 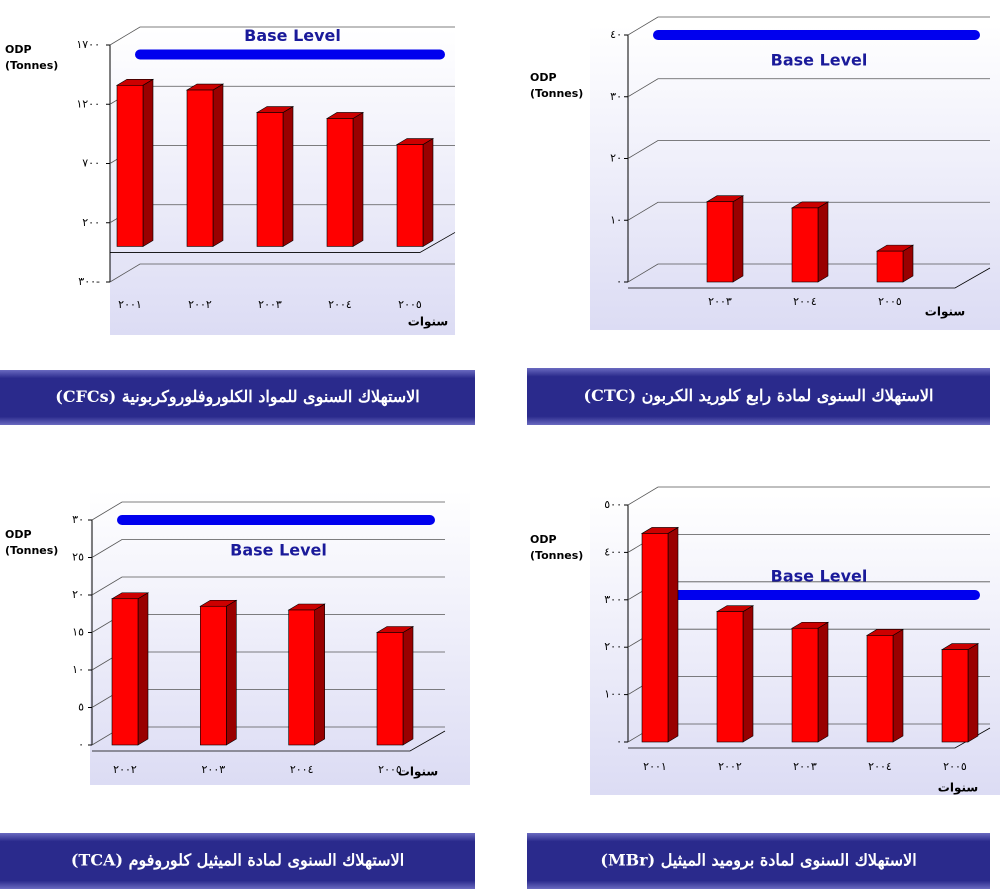 What do you see at coordinates (616, 34) in the screenshot?
I see `y-tick-label: ٤٠` at bounding box center [616, 34].